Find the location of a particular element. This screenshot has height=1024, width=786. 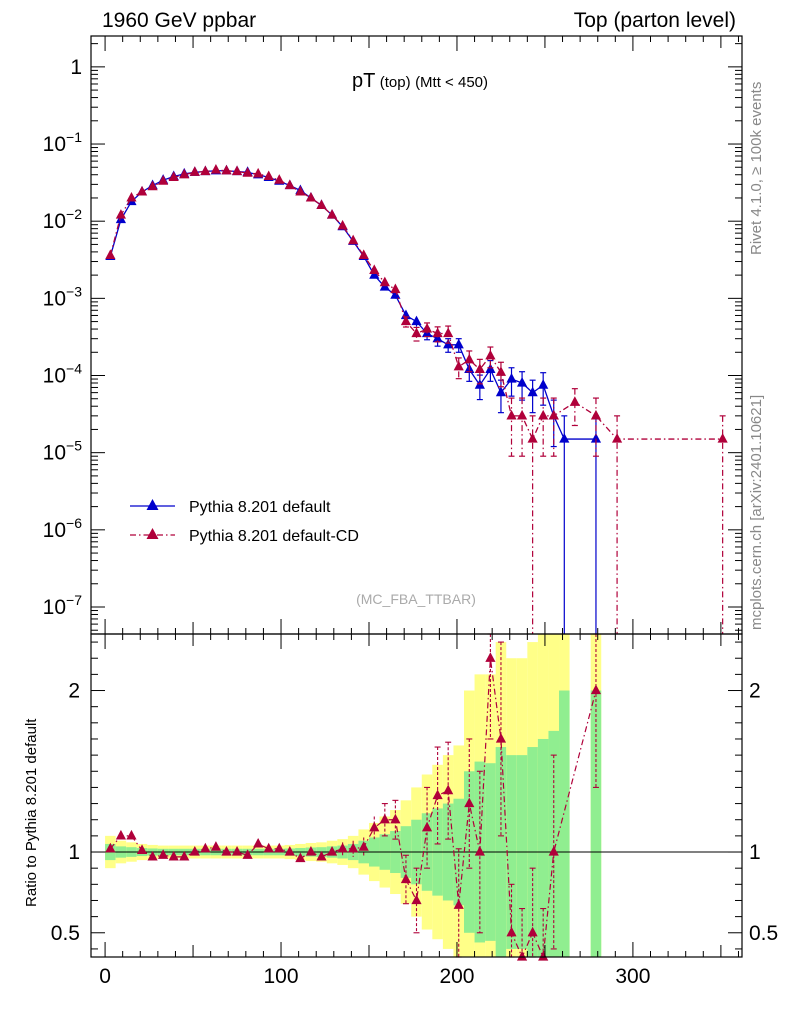

y-tick-label: 1 is located at coordinates (76, 67).